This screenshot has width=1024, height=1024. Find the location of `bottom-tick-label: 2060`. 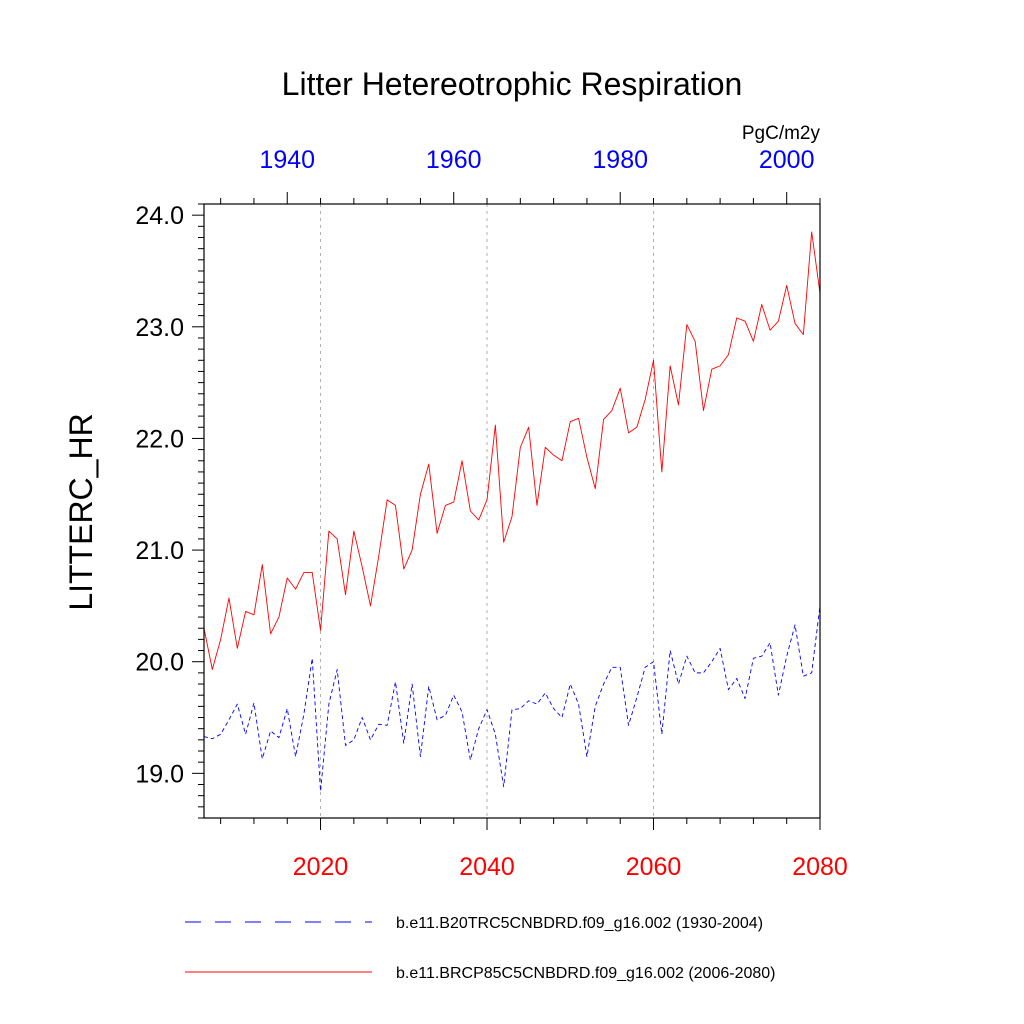

bottom-tick-label: 2060 is located at coordinates (654, 867).